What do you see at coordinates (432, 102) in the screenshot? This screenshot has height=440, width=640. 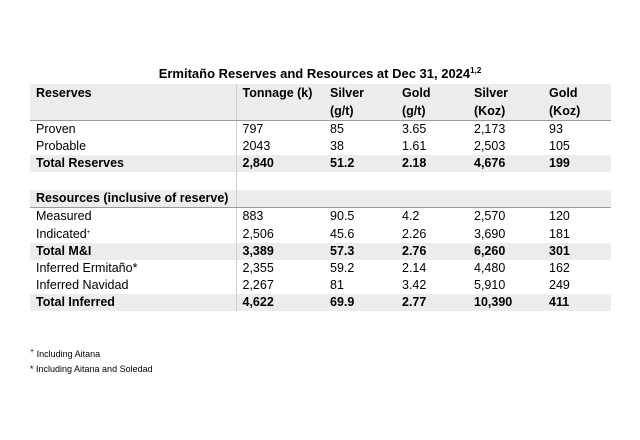 I see `header-gold-gt: Gold (g/t)` at bounding box center [432, 102].